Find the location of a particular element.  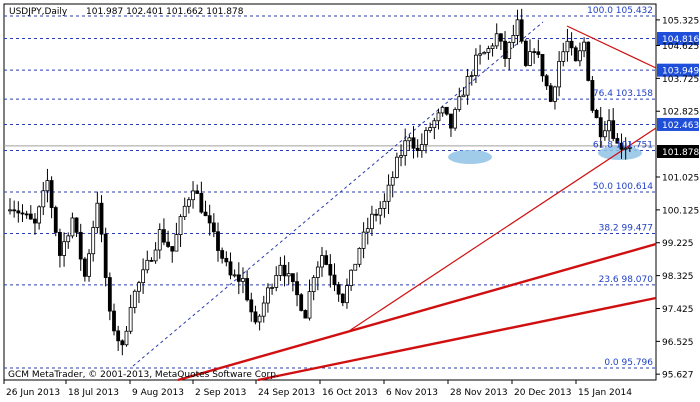

y-tick-label: 103.725 is located at coordinates (680, 80).